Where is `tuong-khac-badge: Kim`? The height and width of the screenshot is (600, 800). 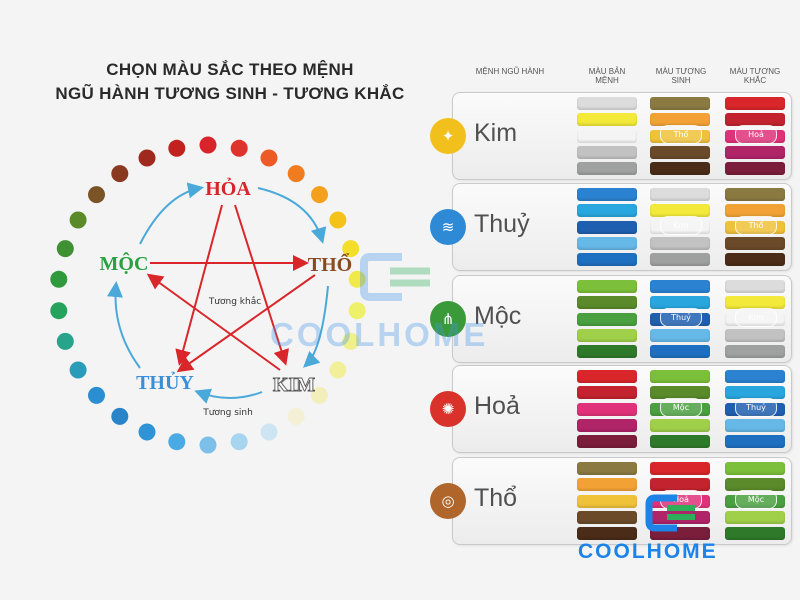 tuong-khac-badge: Kim is located at coordinates (756, 317).